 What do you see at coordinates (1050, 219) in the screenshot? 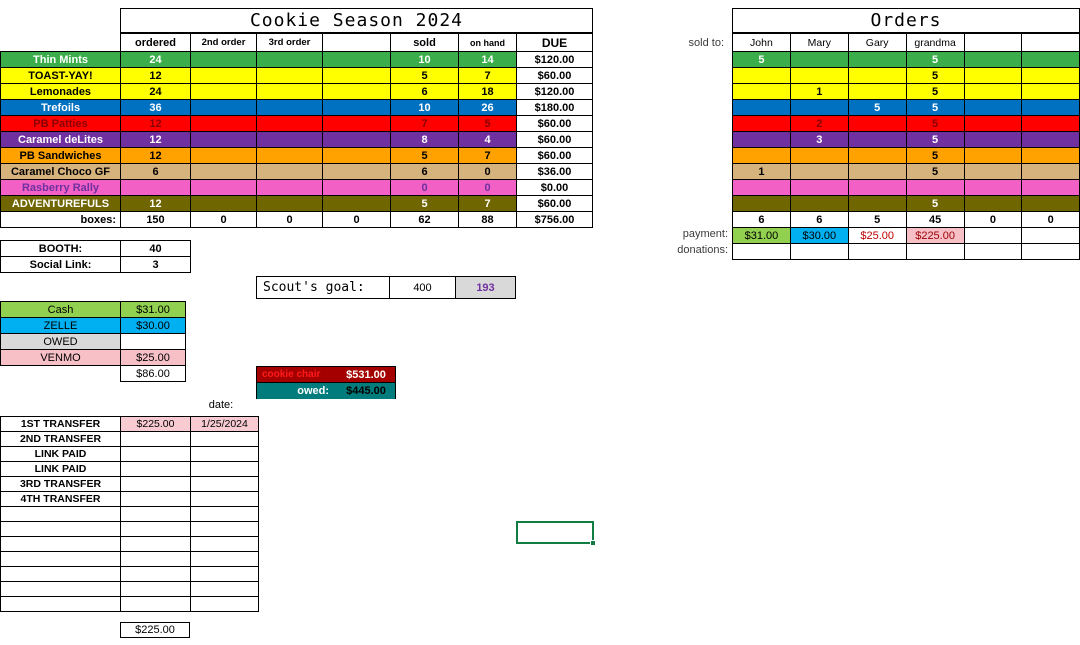
I see `order-total-cell: 0` at bounding box center [1050, 219].